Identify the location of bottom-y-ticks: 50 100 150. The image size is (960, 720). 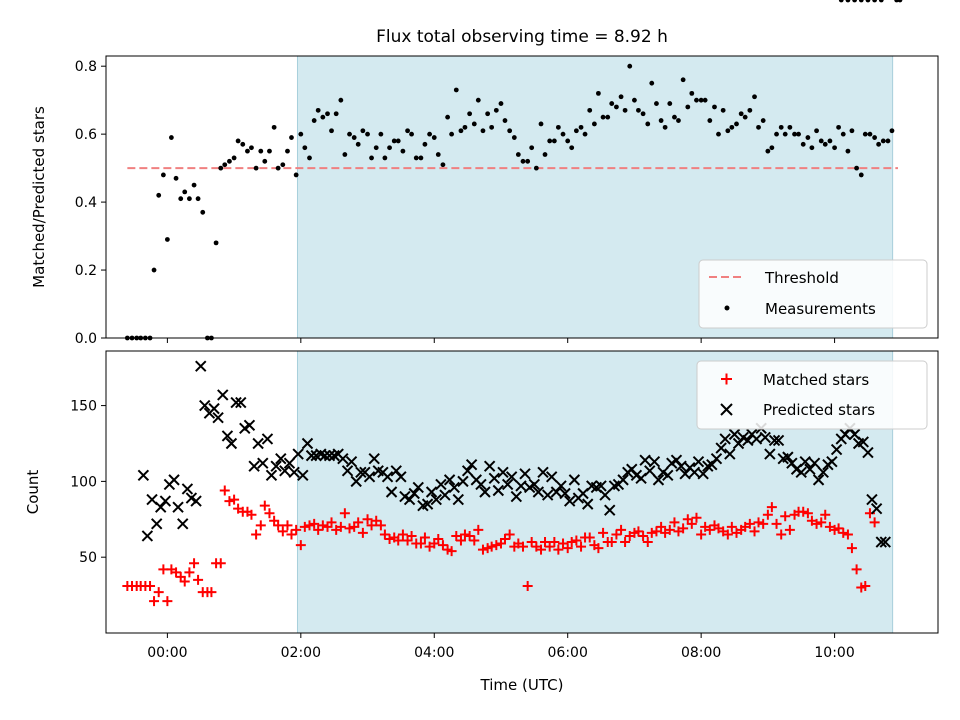
(88, 482).